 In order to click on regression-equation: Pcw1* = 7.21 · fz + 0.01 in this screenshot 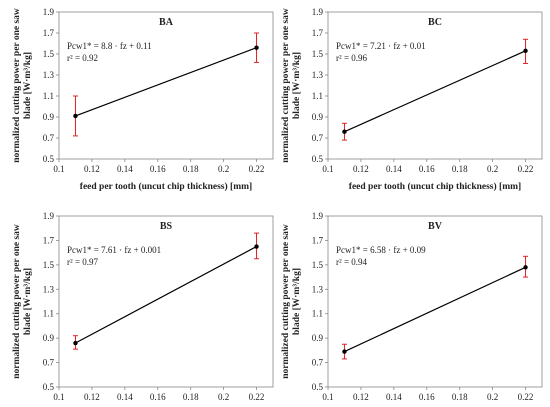, I will do `click(381, 46)`.